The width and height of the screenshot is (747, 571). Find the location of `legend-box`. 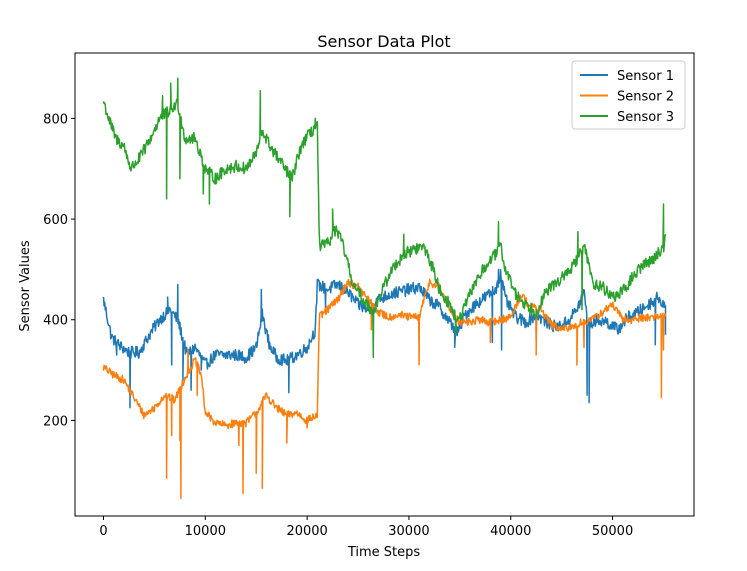

legend-box is located at coordinates (628, 95).